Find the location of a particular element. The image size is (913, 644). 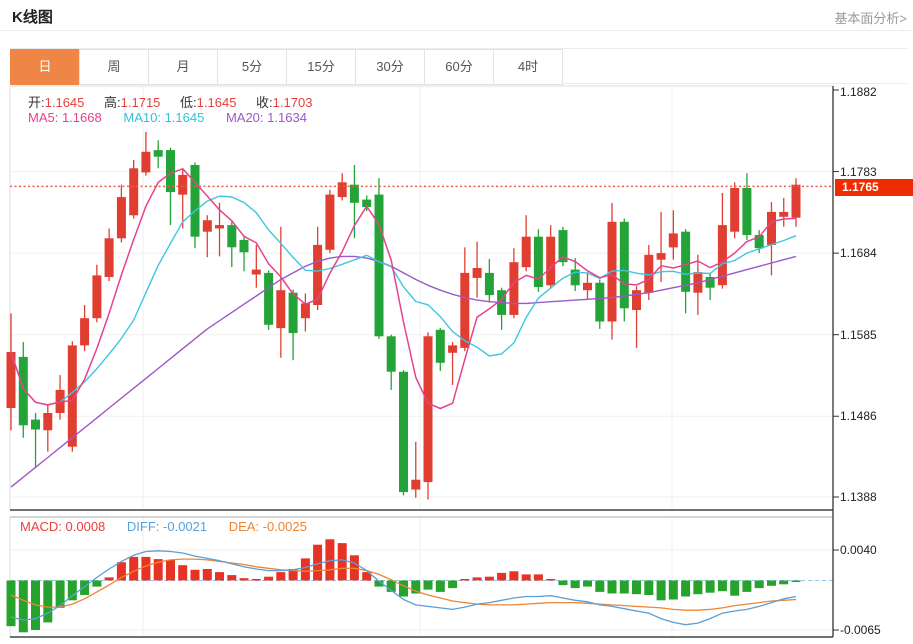

tab-60min: 60分 is located at coordinates (459, 67).